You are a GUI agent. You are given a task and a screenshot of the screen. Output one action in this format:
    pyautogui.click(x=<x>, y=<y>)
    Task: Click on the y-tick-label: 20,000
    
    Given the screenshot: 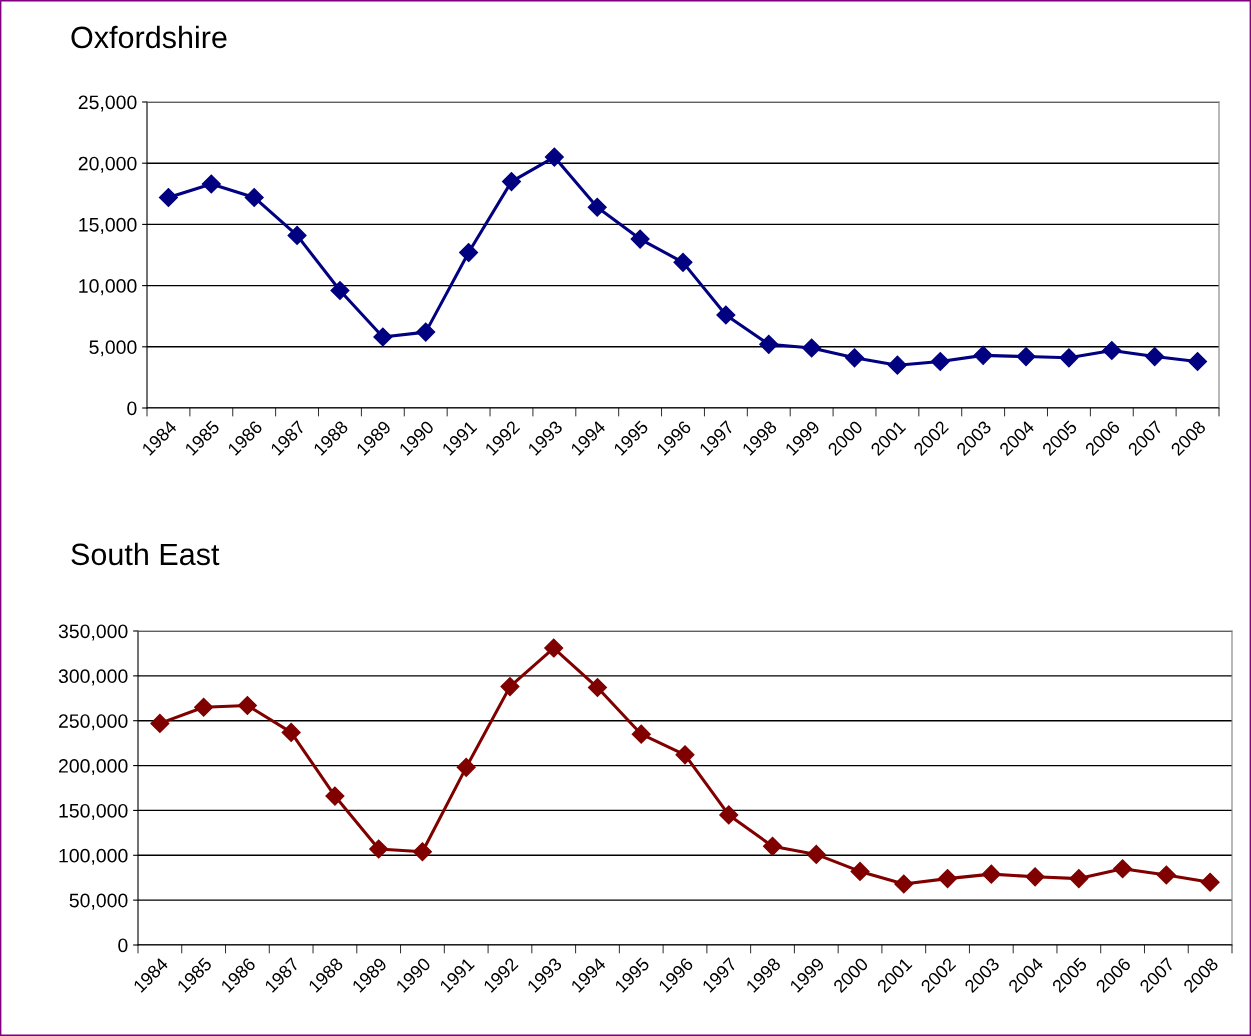 What is the action you would take?
    pyautogui.click(x=107, y=164)
    